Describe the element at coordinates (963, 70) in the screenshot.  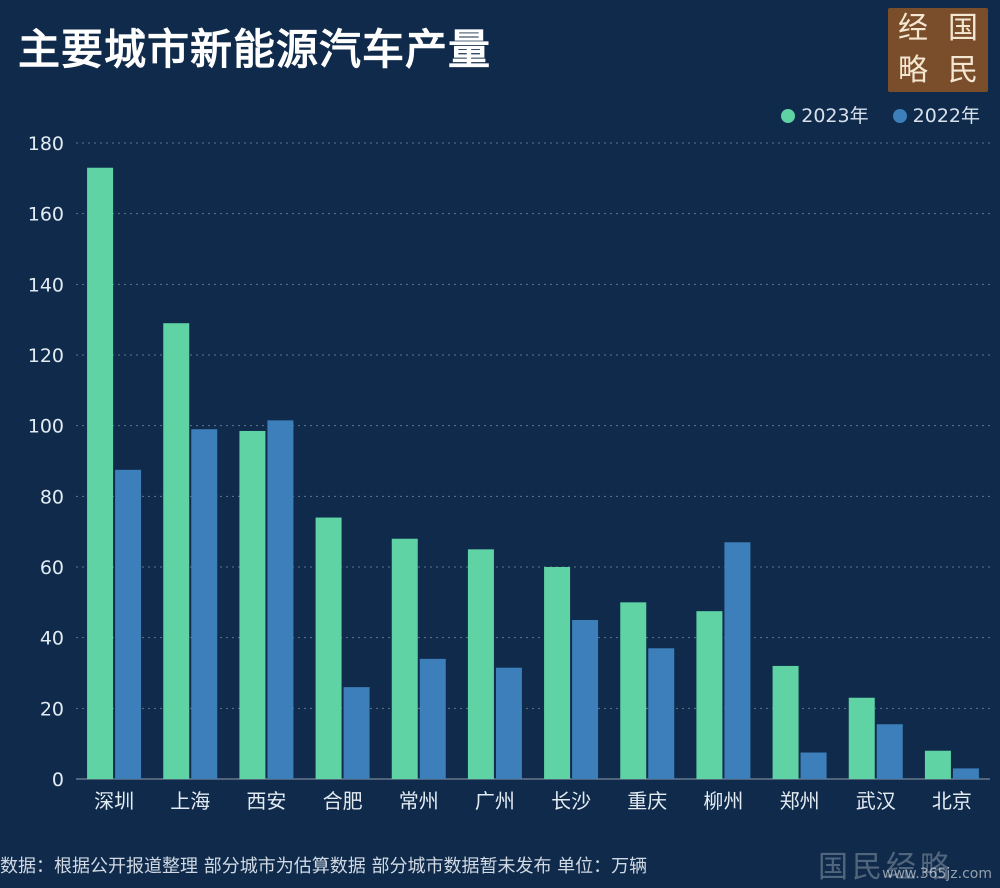
I see `logo-char: 民` at that location.